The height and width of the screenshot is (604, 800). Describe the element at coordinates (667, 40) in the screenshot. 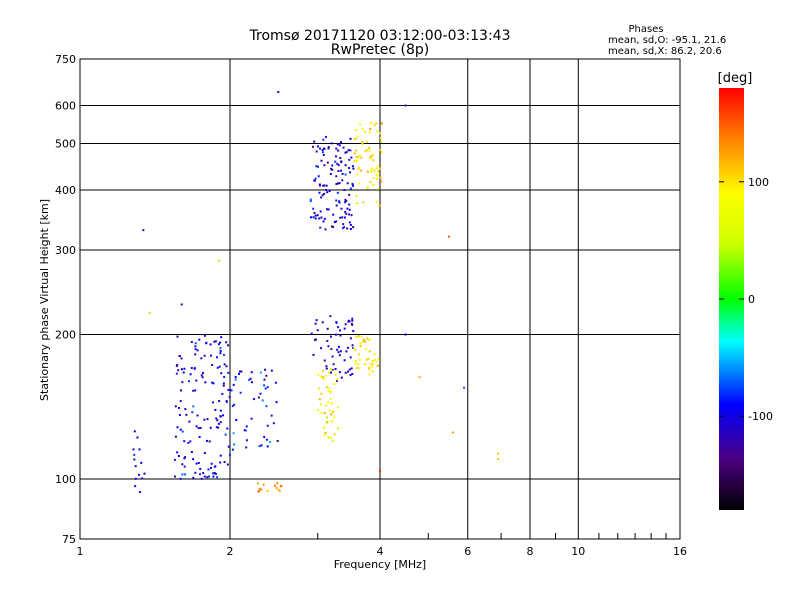

I see `phases-o-mode: mean, sd,O: -95.1, 21.6` at that location.